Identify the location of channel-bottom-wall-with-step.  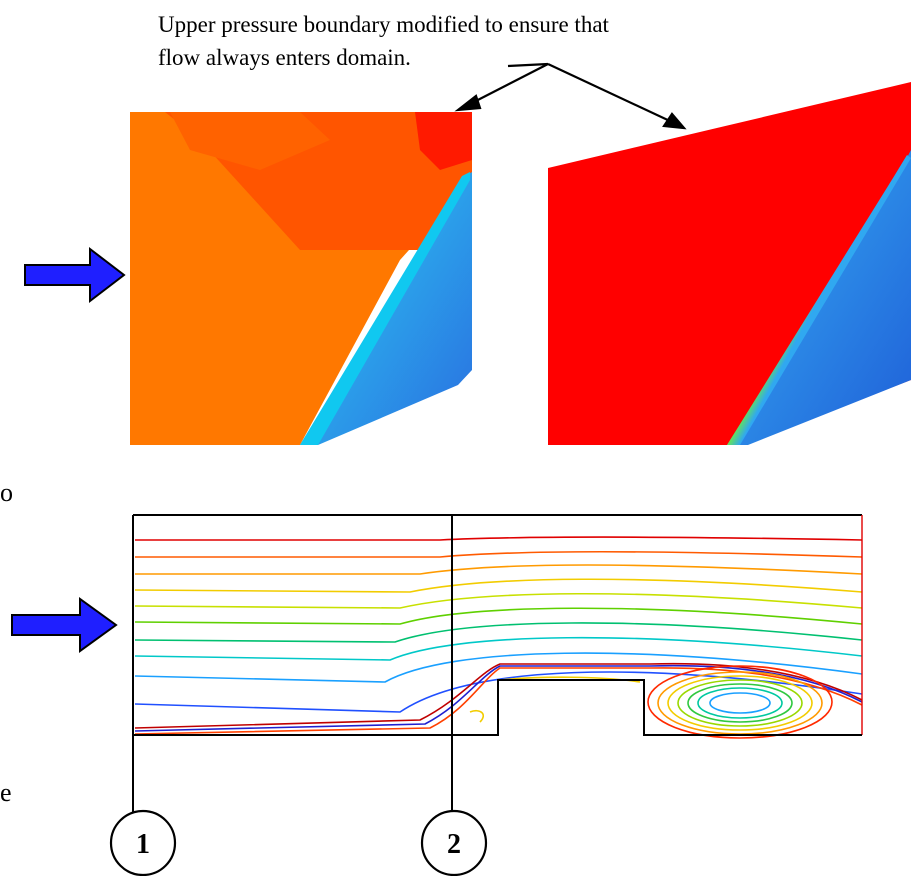
(497, 707).